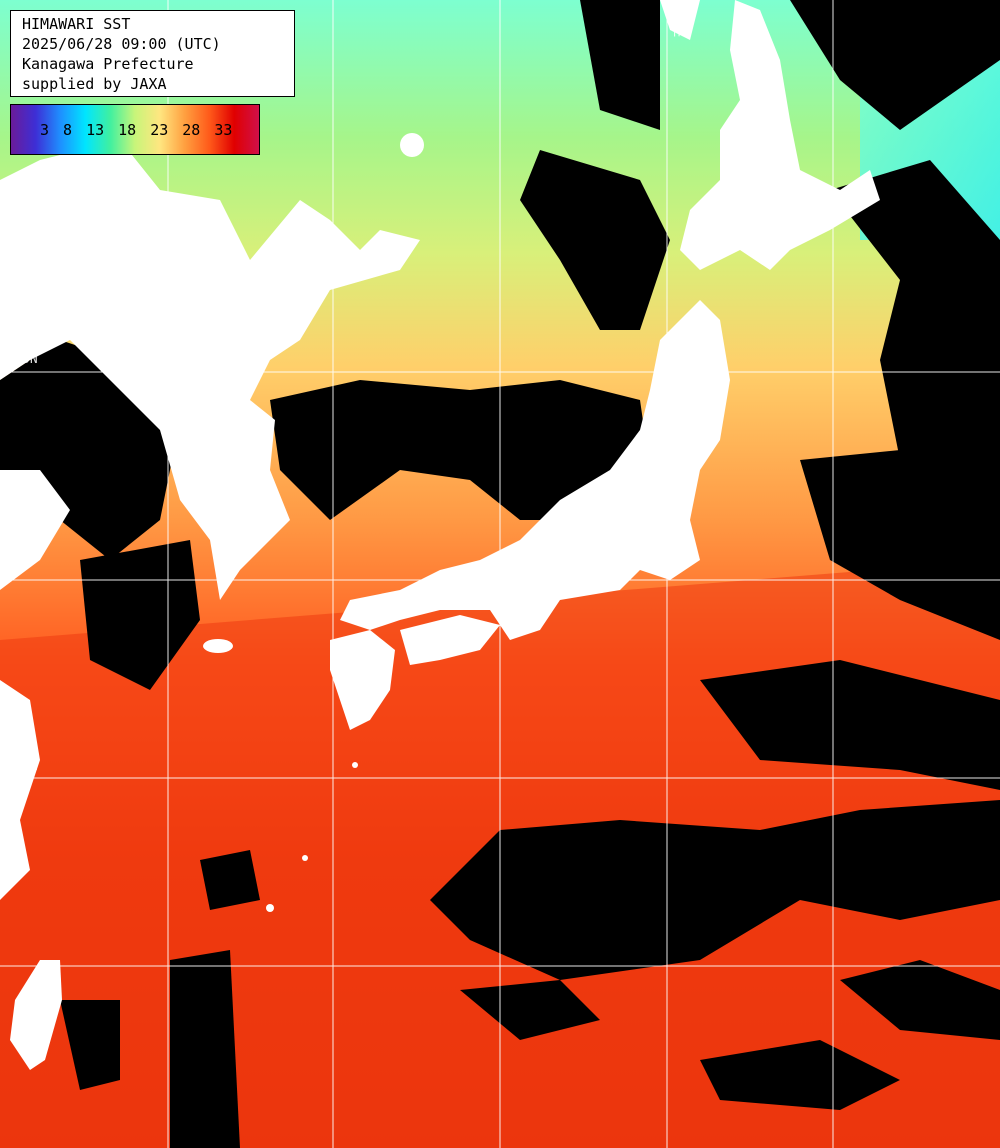  Describe the element at coordinates (191, 129) in the screenshot. I see `scale-tick-28: 28` at that location.